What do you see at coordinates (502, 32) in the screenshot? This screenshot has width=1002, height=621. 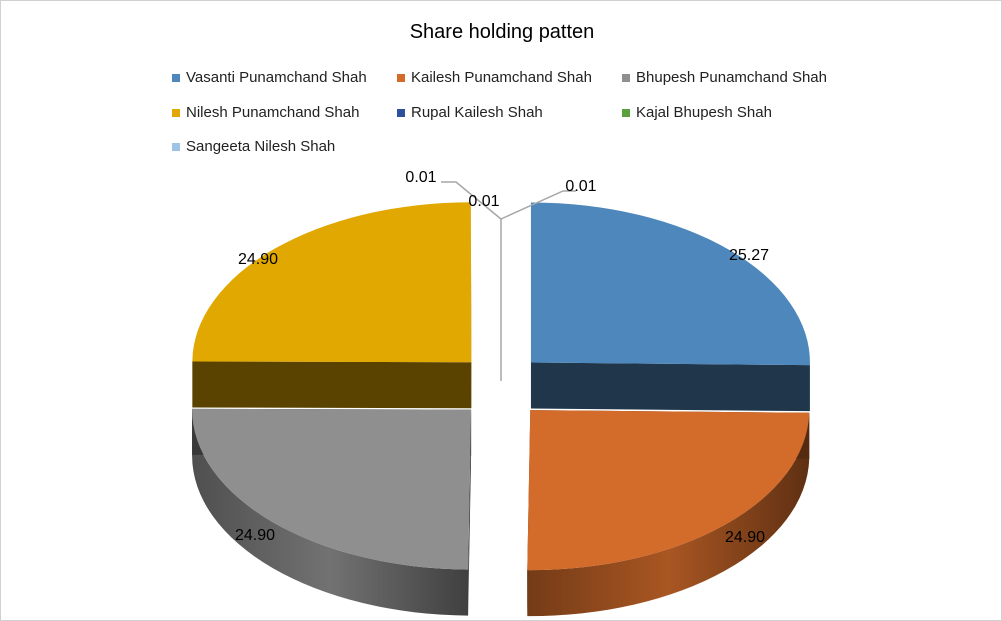 I see `chart-title: Share holding patten` at bounding box center [502, 32].